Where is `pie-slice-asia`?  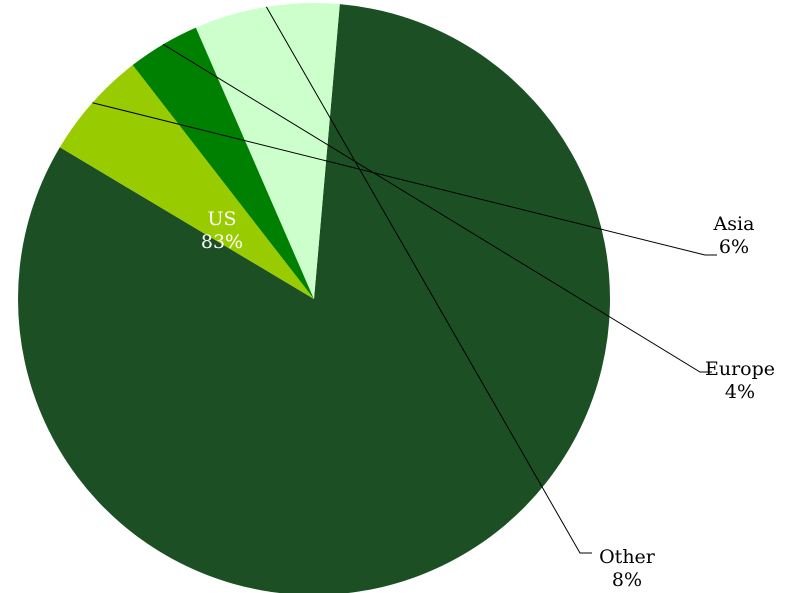
pie-slice-asia is located at coordinates (186, 182).